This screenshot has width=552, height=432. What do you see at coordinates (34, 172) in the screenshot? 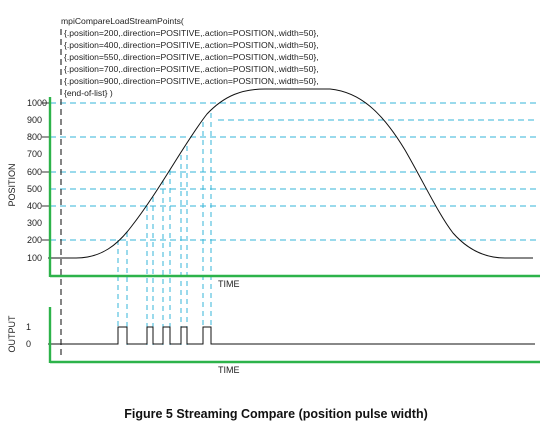
I see `tick-label: 600` at bounding box center [34, 172].